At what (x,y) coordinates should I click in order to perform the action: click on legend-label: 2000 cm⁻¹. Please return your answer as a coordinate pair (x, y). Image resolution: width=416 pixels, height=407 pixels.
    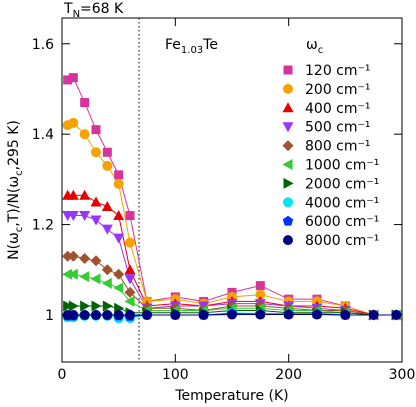
    Looking at the image, I should click on (342, 184).